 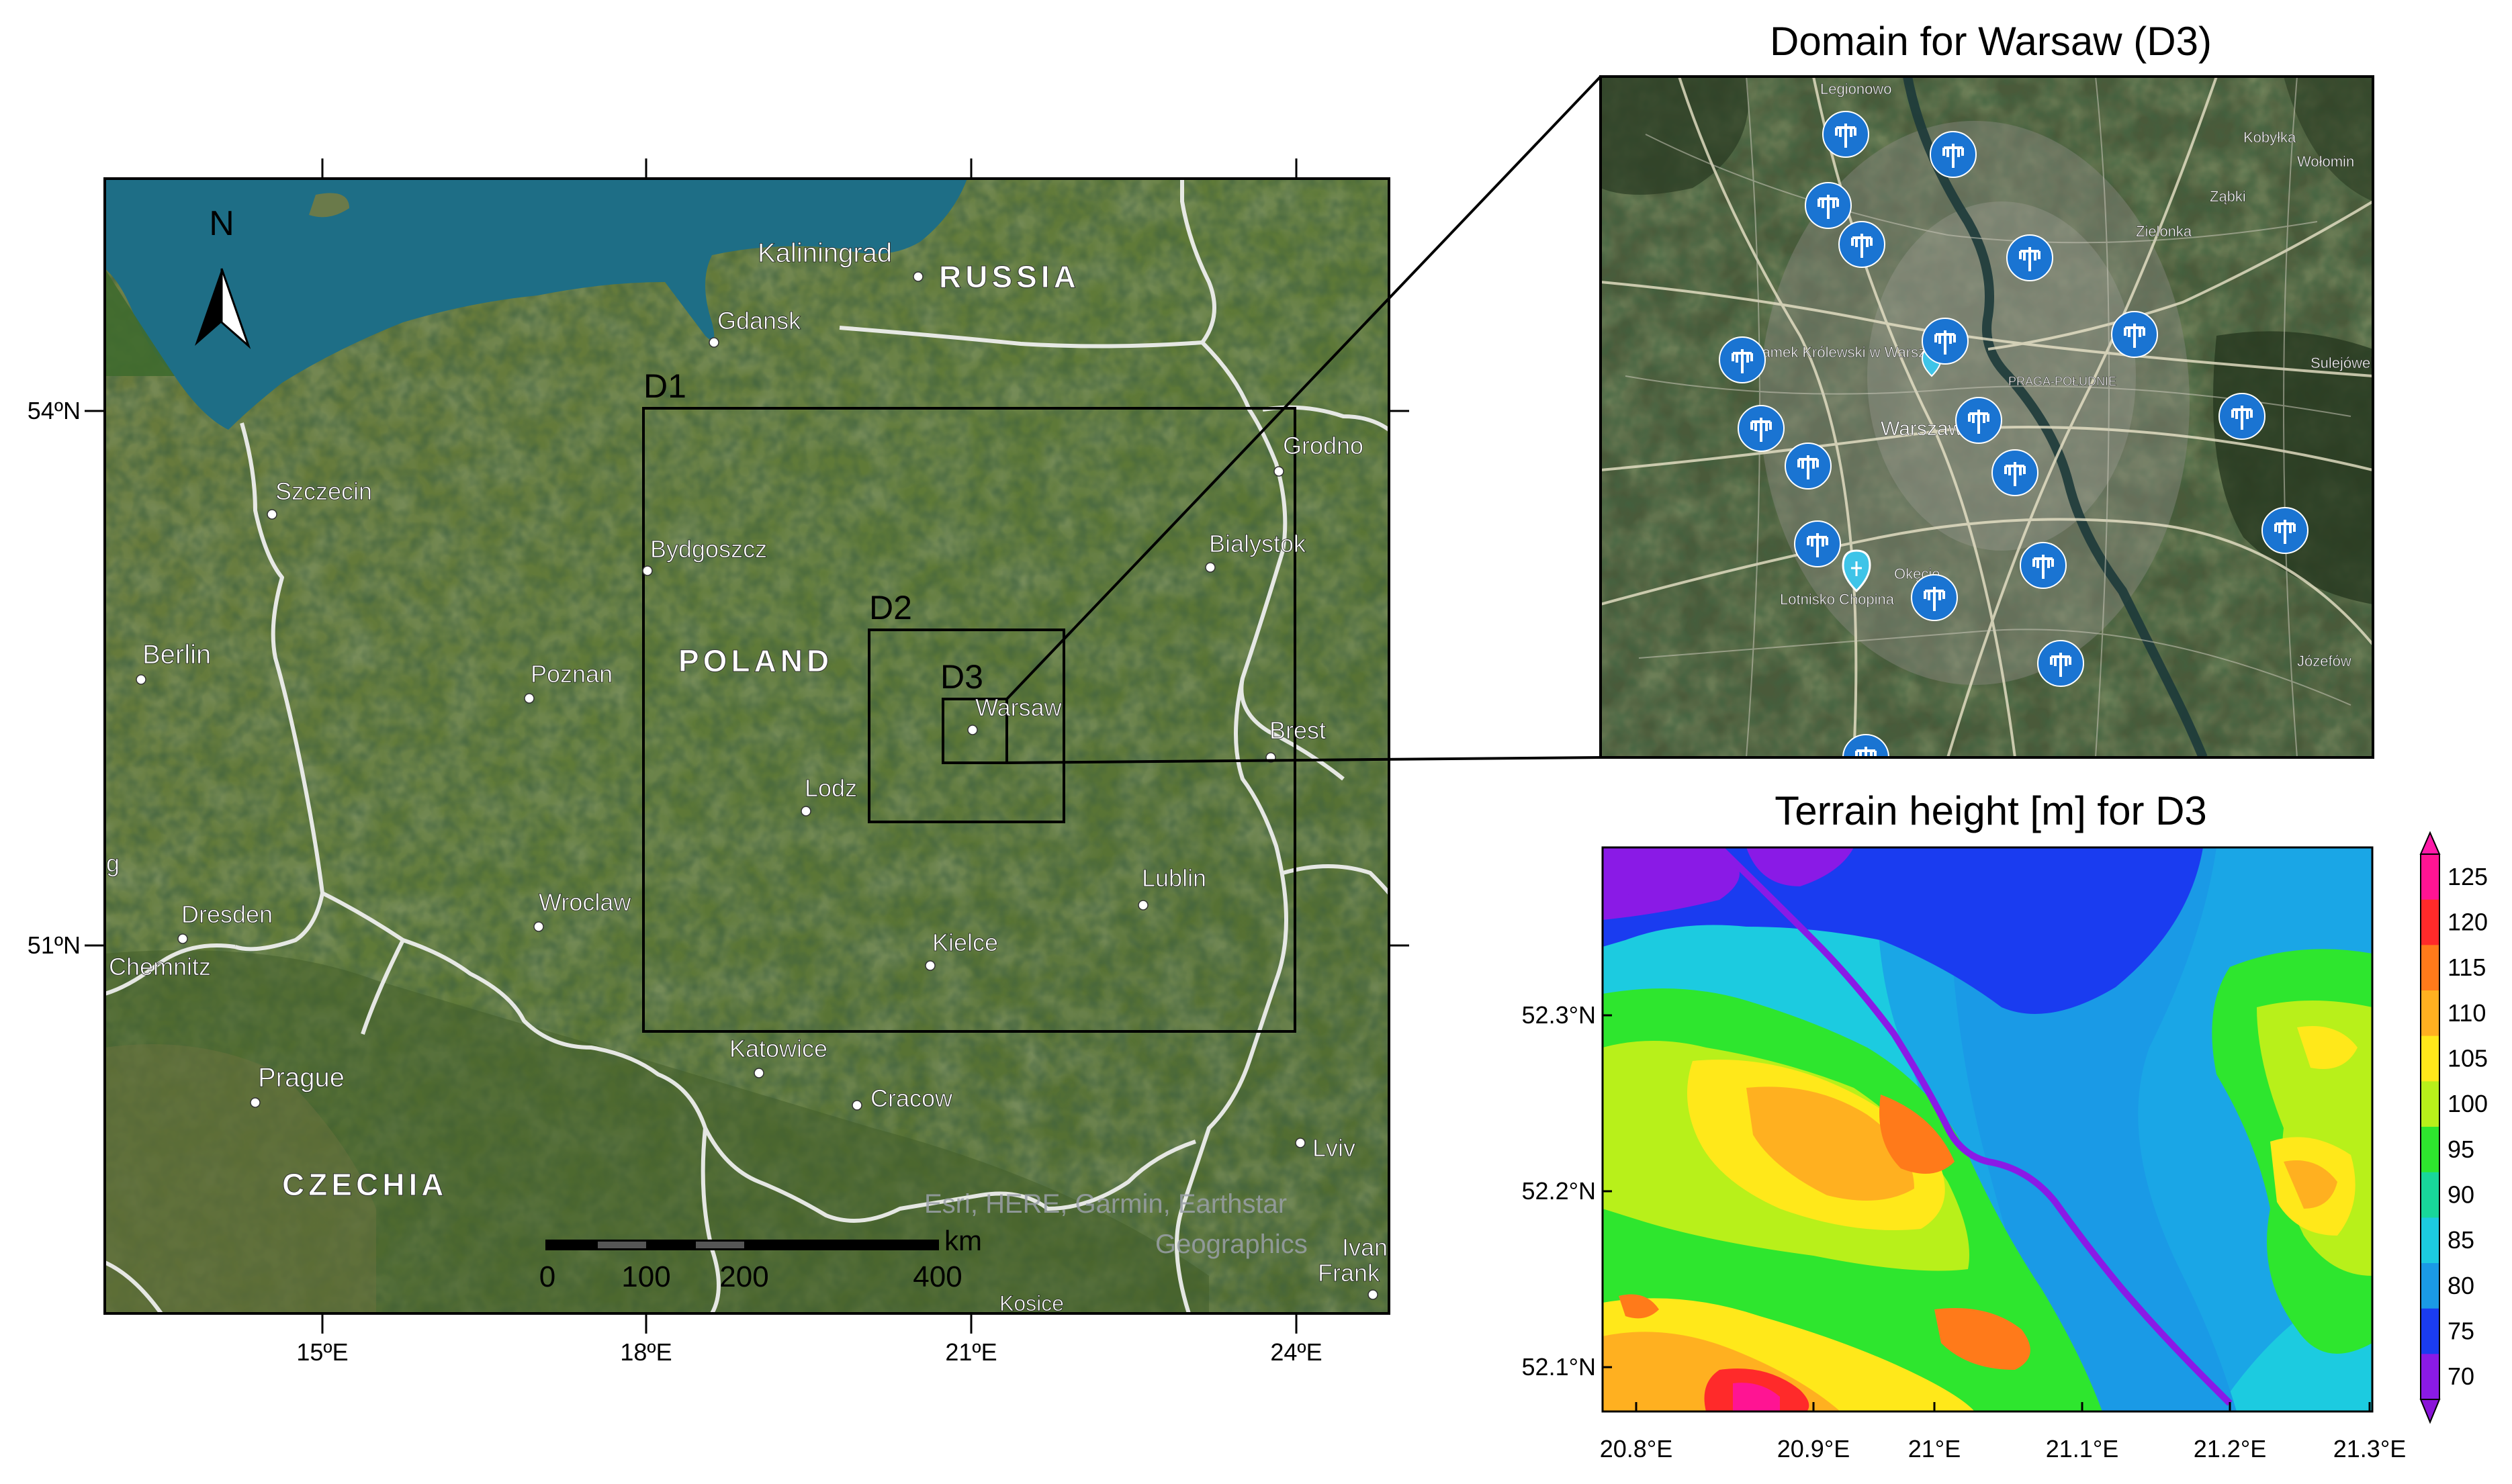 I want to click on colorbar-top-extension, so click(x=2430, y=843).